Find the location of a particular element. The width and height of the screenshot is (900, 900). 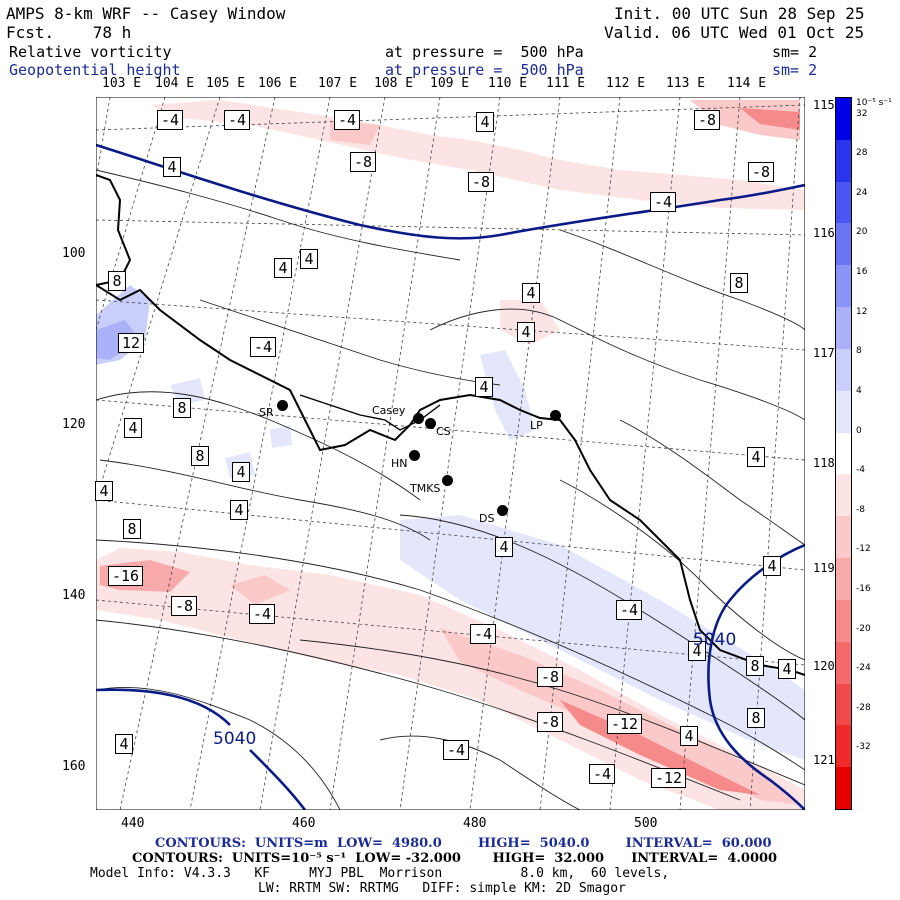

colorbar-level-label: 28 is located at coordinates (862, 153).